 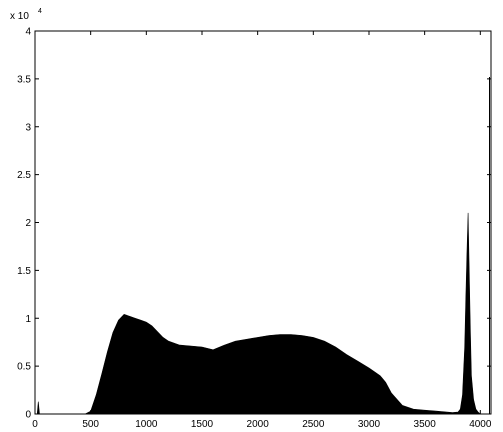 I want to click on x-tick-label: 0, so click(x=35, y=424).